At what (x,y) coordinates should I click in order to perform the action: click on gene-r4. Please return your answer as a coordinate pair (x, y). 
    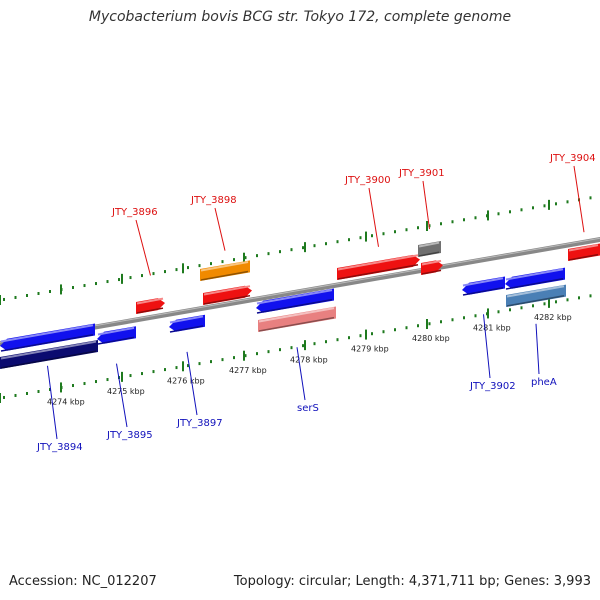
    Looking at the image, I should click on (295, 300).